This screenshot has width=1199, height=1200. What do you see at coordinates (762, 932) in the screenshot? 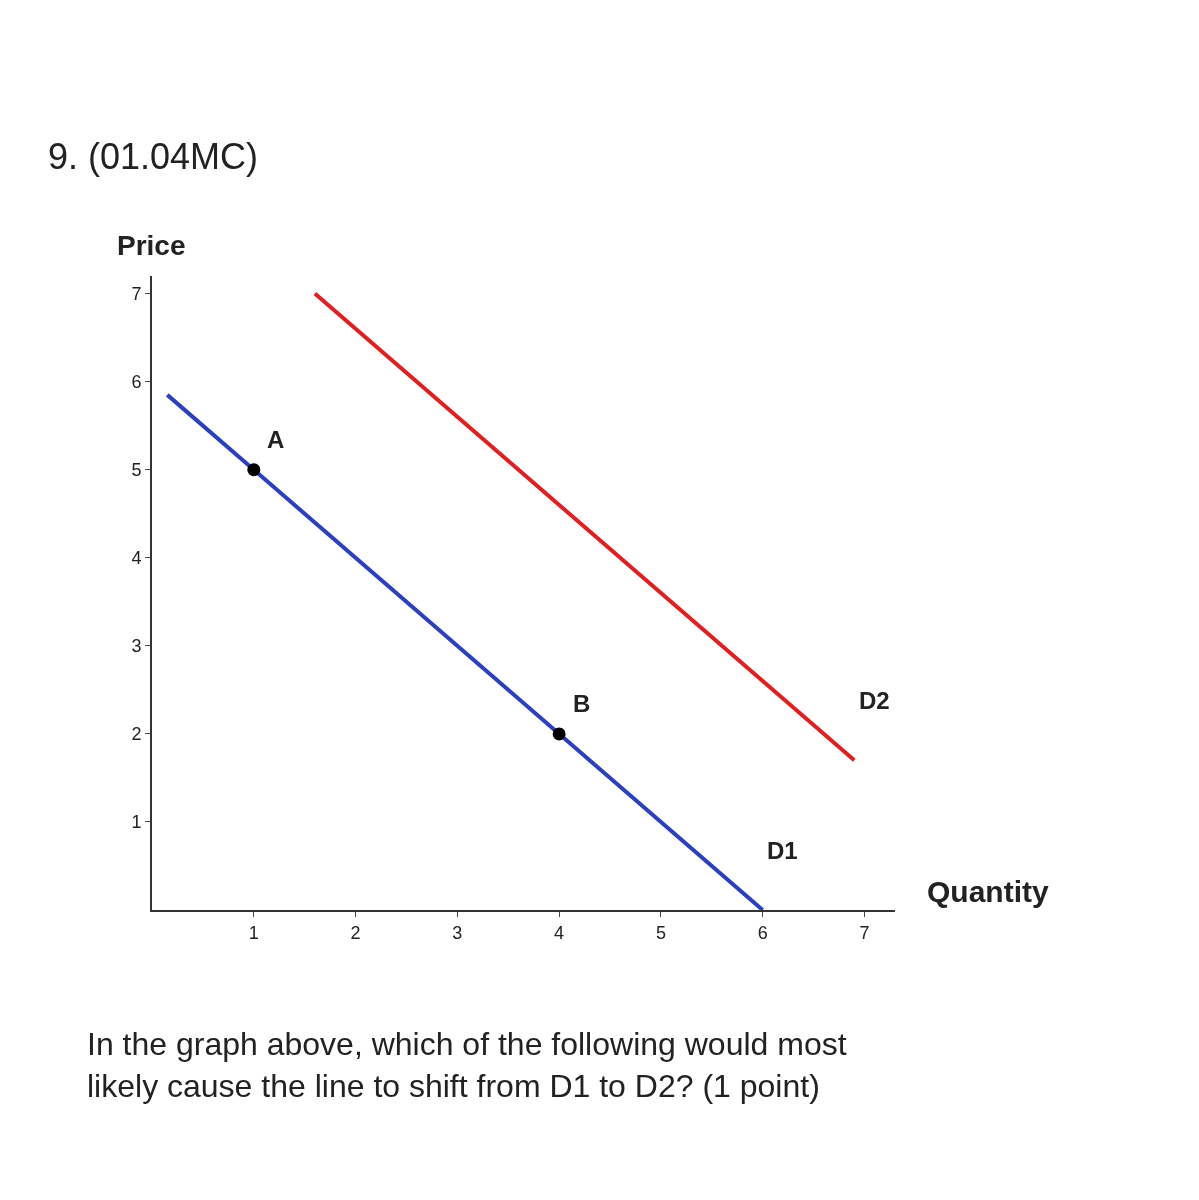
I see `x-tick-label: 6` at bounding box center [762, 932].